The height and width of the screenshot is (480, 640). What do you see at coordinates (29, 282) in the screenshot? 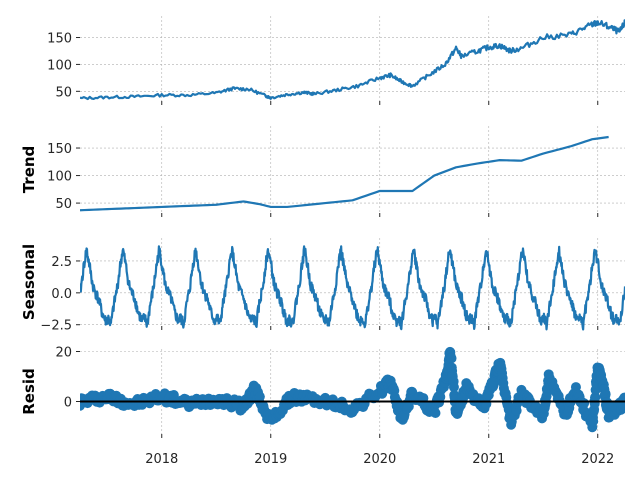
I see `y-axis-label: Seasonal` at bounding box center [29, 282].